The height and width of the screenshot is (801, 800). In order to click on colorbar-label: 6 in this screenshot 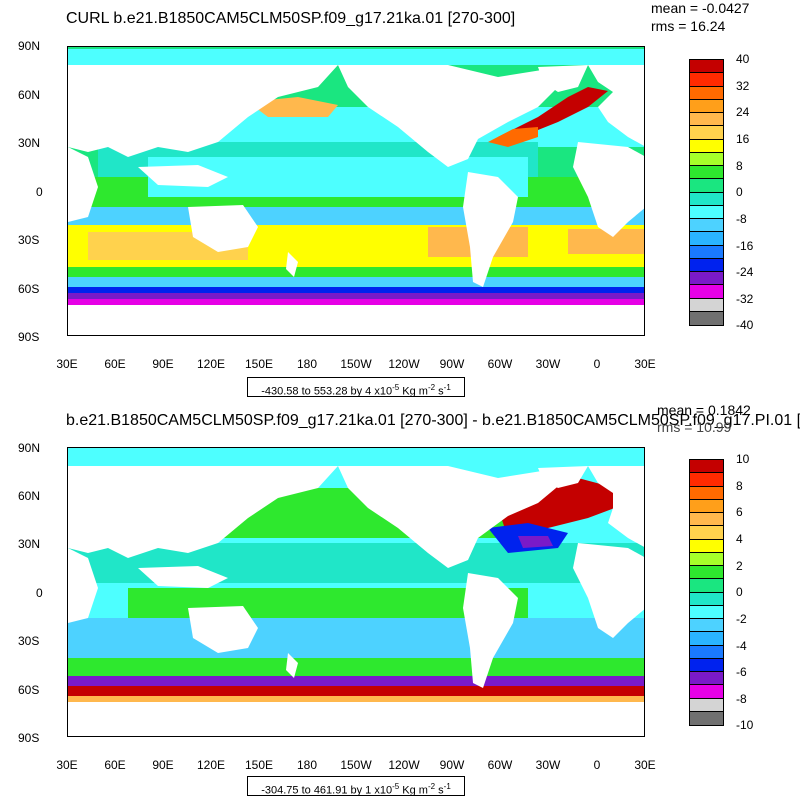, I will do `click(739, 512)`.